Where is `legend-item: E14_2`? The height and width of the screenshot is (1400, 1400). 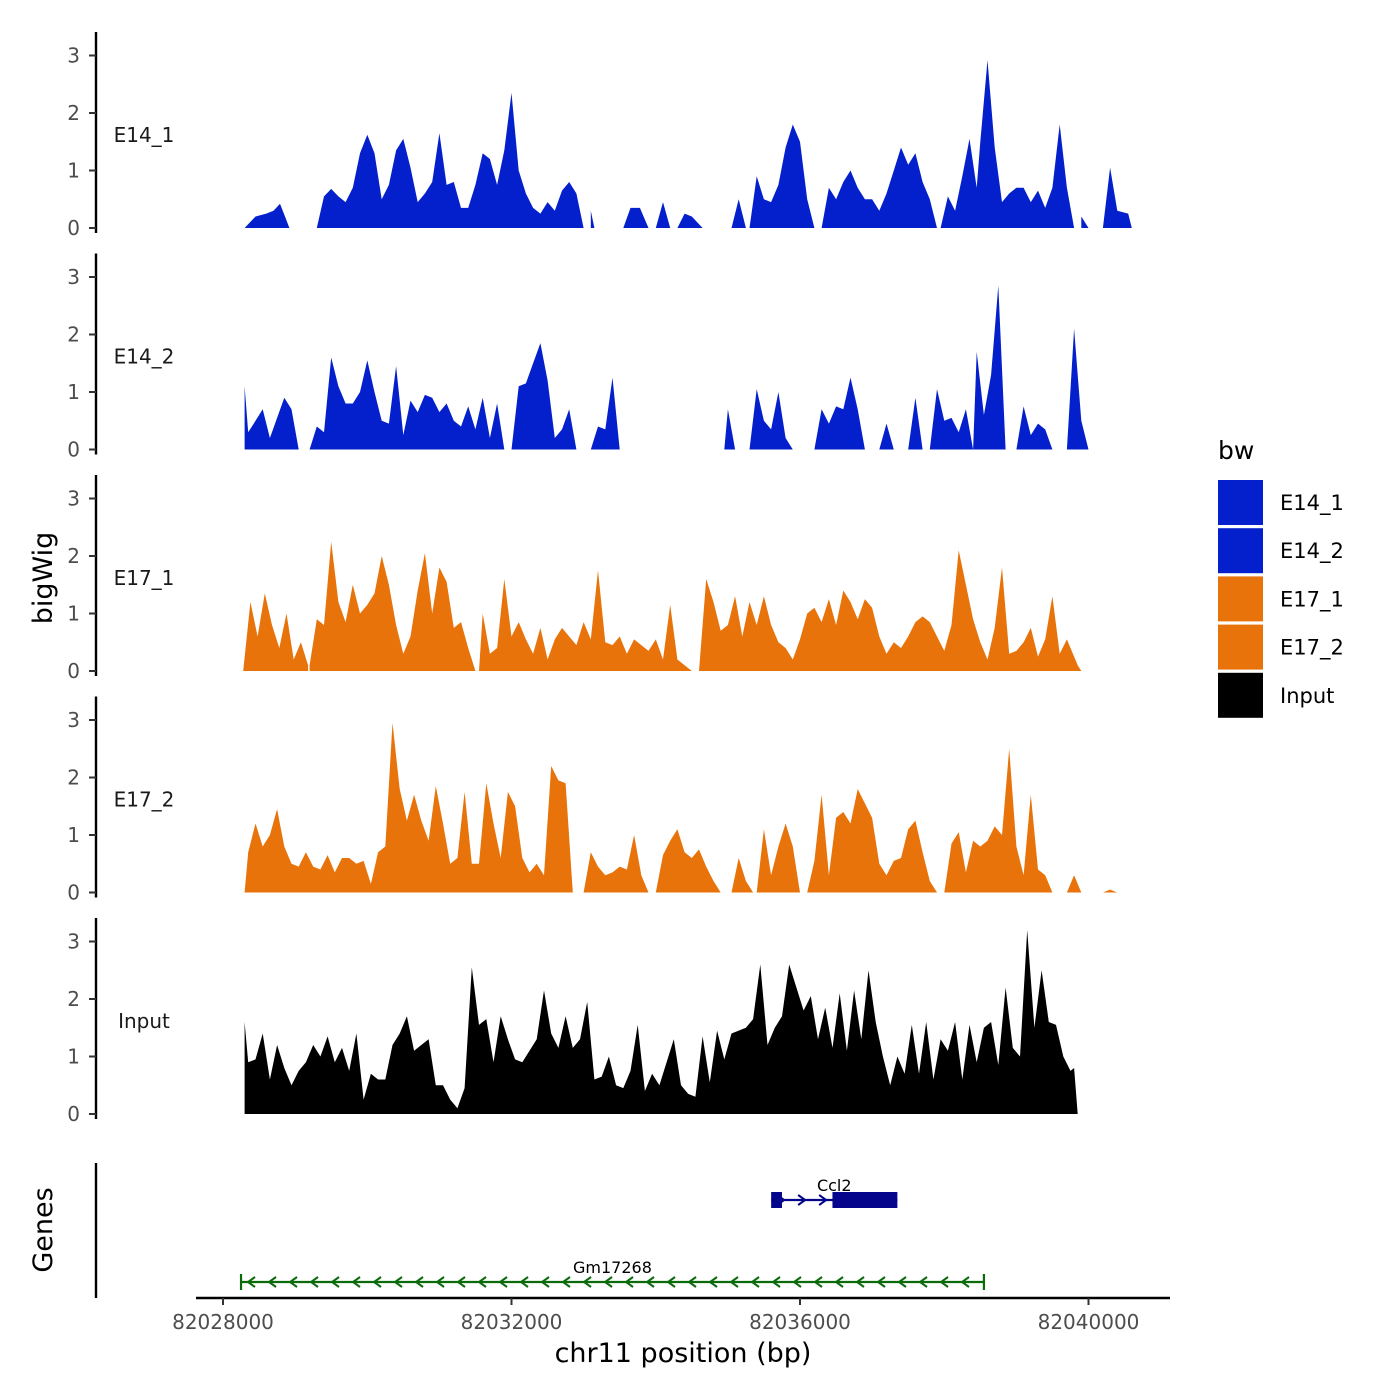 legend-item: E14_2 is located at coordinates (1281, 551).